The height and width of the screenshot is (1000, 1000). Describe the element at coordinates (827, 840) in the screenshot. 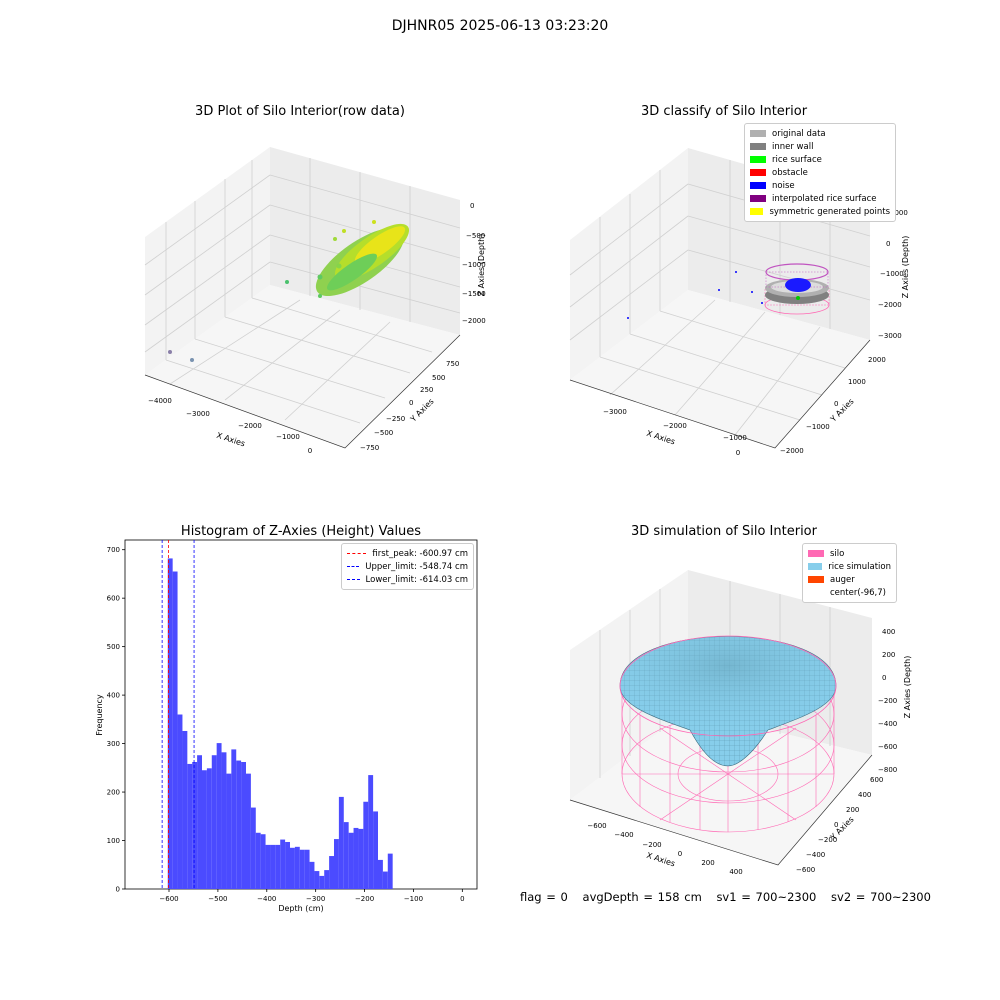

I see `sim-y-tick: −200` at that location.